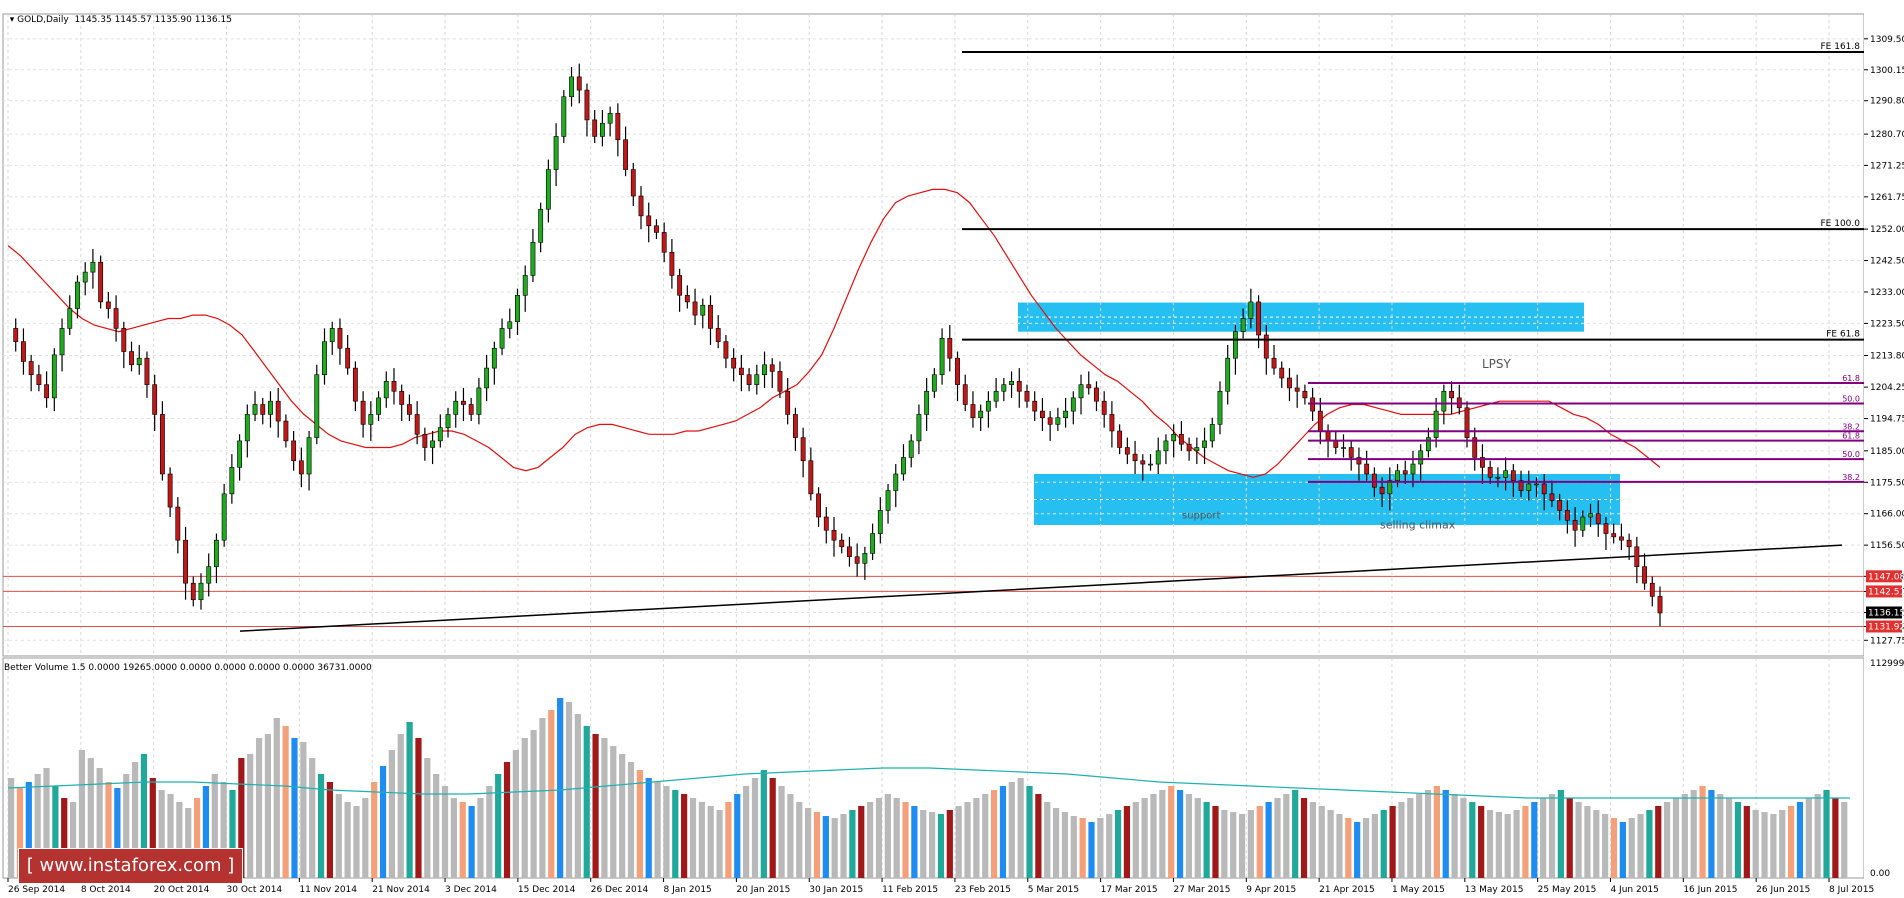  Describe the element at coordinates (1710, 890) in the screenshot. I see `date-tick-label: 16 Jun 2015` at that location.